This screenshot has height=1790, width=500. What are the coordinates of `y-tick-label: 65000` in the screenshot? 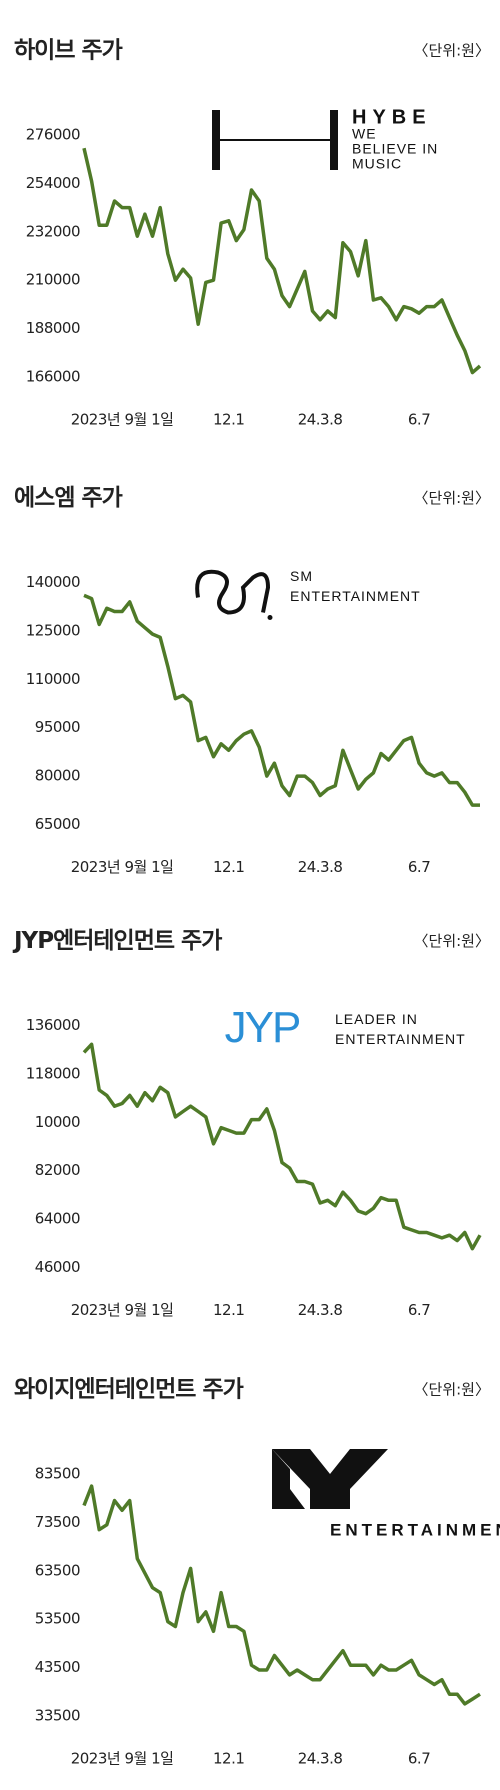 It's located at (57, 824).